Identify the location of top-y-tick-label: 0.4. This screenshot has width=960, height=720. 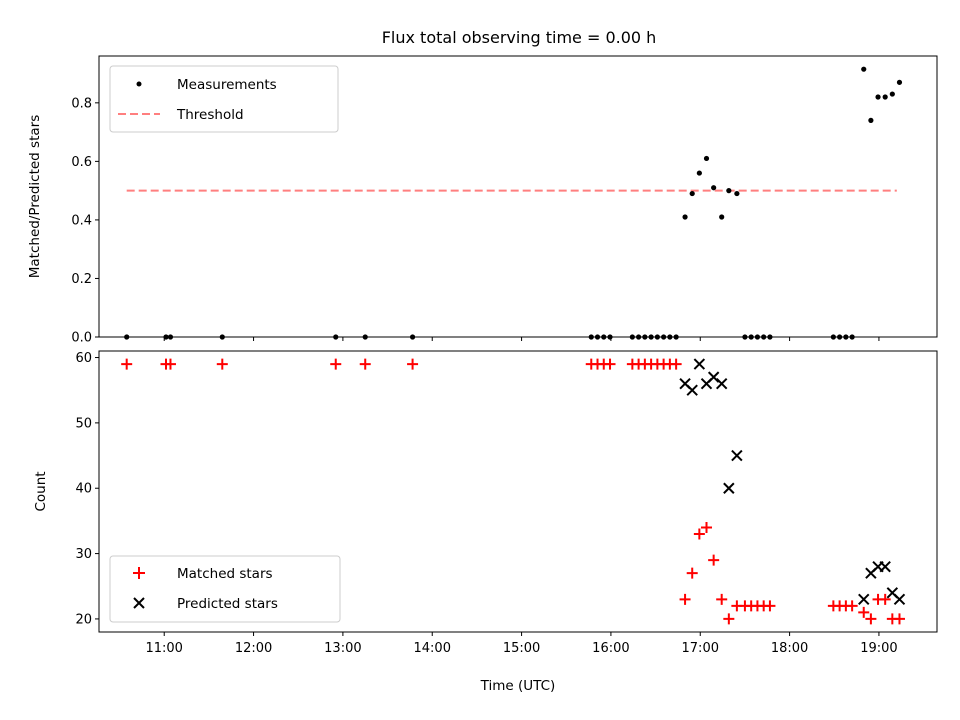
(81, 220).